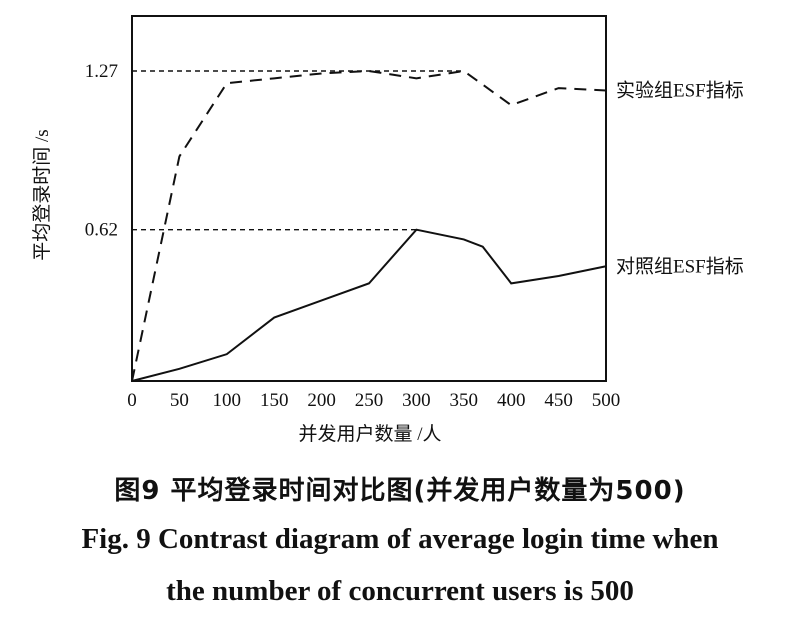  Describe the element at coordinates (101, 230) in the screenshot. I see `y-tick-label-0: 0.62` at that location.